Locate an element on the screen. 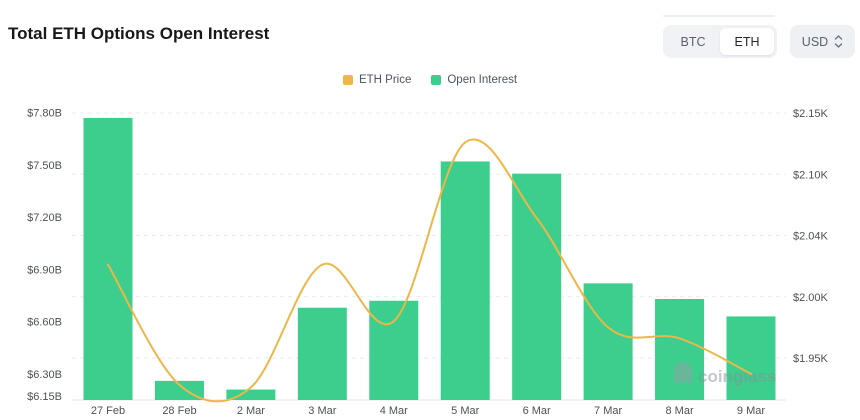 The image size is (860, 420). currency-select: USD is located at coordinates (822, 41).